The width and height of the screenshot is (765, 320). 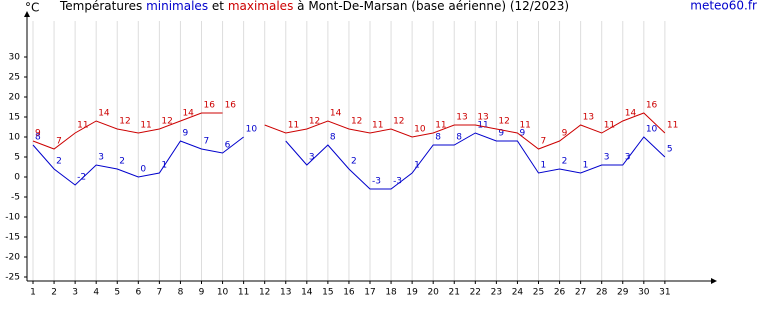 I want to click on value-label: 5, so click(x=670, y=150).